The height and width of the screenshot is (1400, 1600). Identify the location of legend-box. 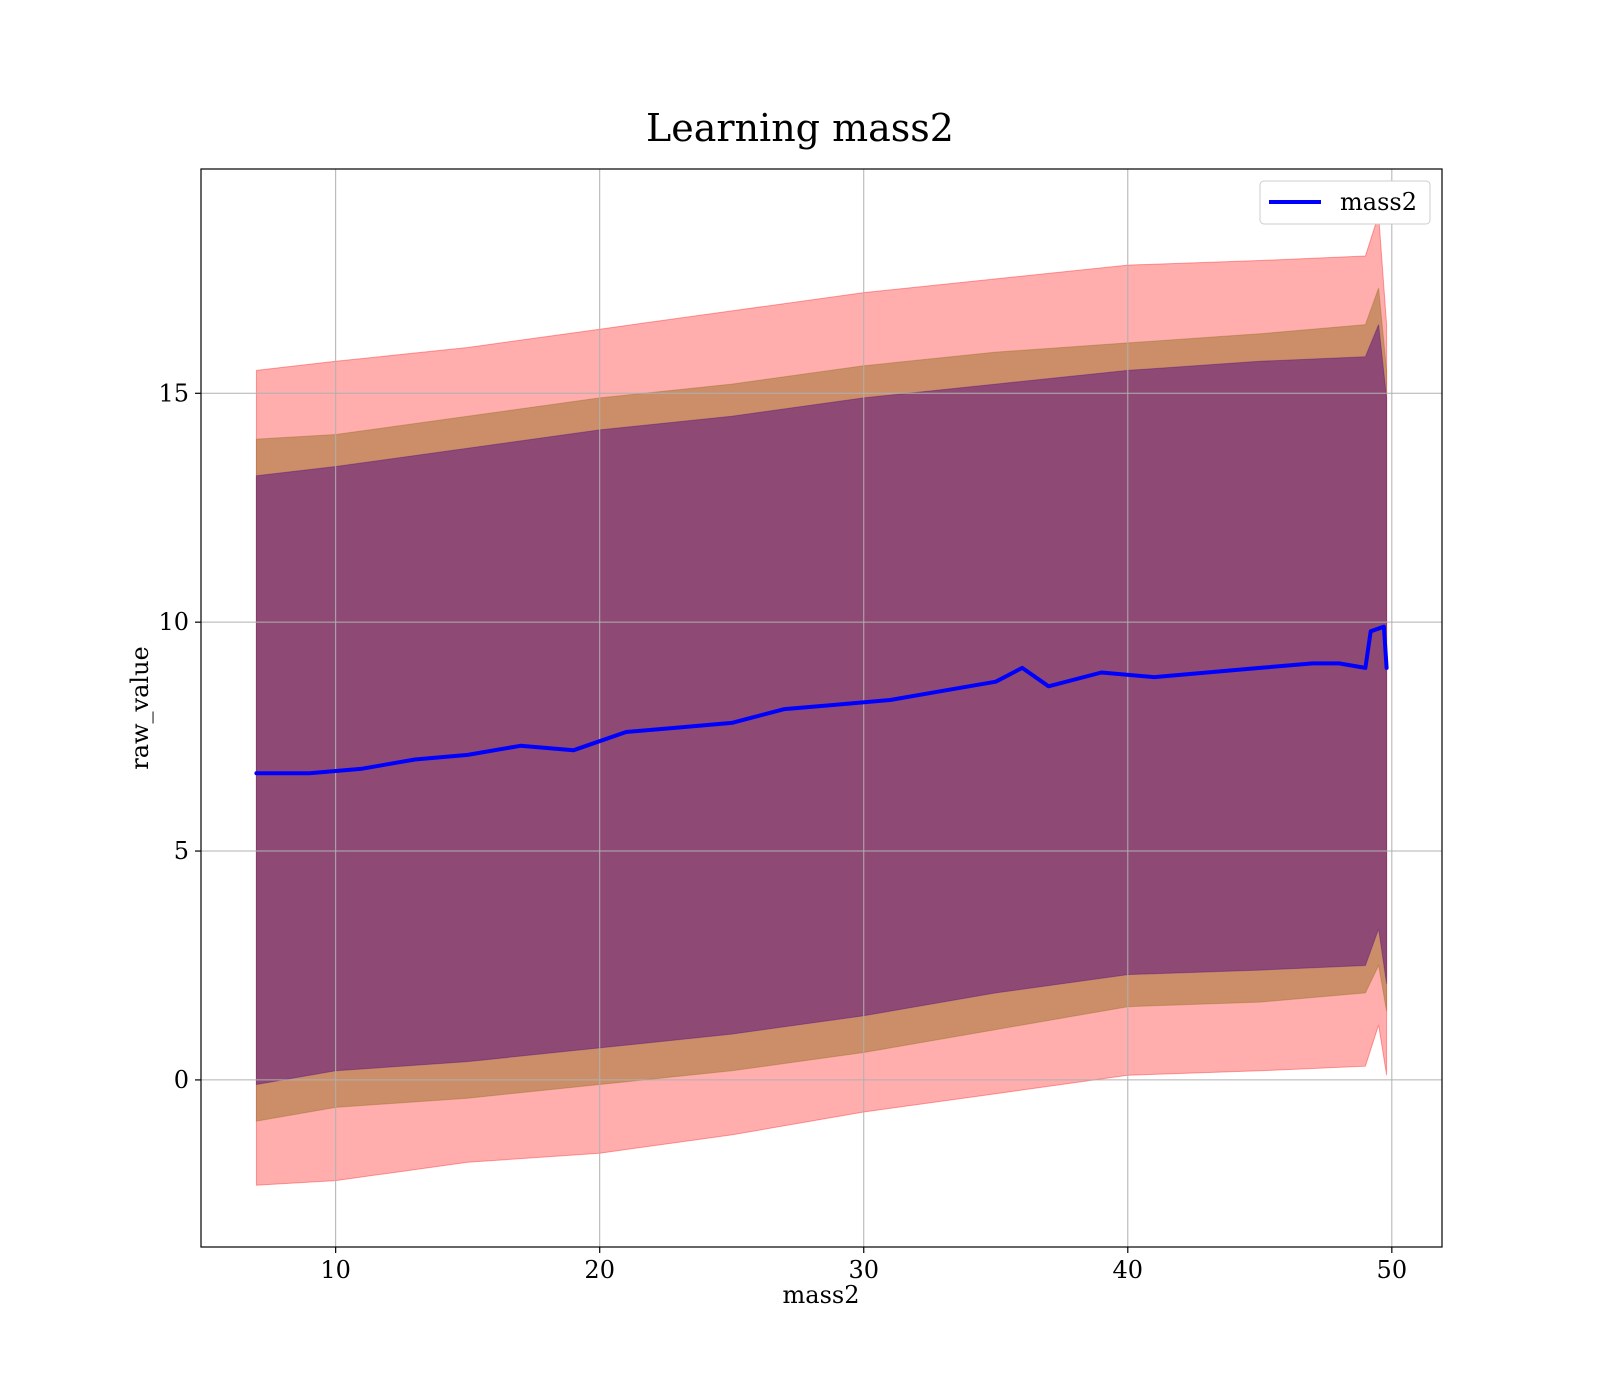
(1345, 202).